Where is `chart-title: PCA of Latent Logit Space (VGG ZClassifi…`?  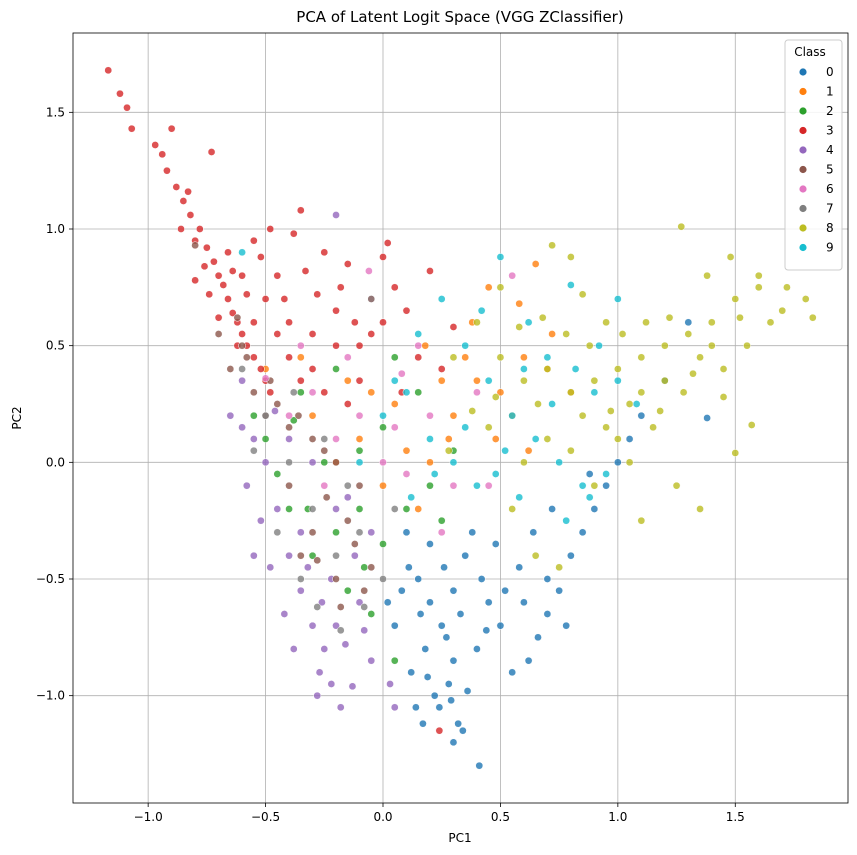 chart-title: PCA of Latent Logit Space (VGG ZClassifi… is located at coordinates (459, 17).